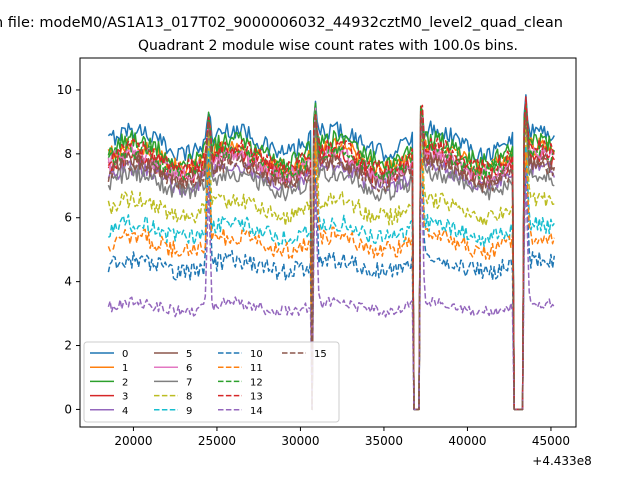 The width and height of the screenshot is (640, 480). What do you see at coordinates (125, 354) in the screenshot?
I see `legend-label-0: 0` at bounding box center [125, 354].